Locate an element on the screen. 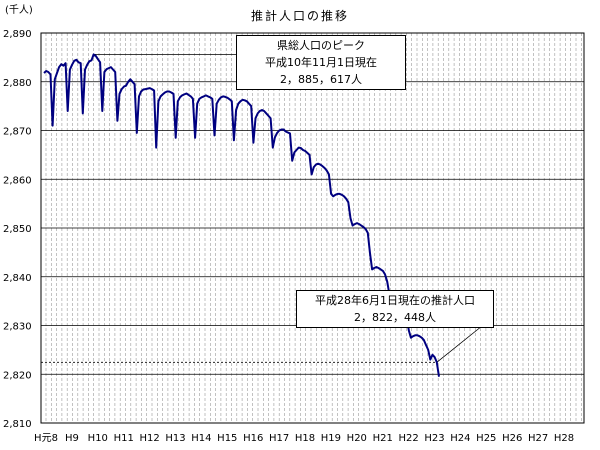 This screenshot has width=600, height=450. y-axis-unit-label: (千人) is located at coordinates (19, 10).